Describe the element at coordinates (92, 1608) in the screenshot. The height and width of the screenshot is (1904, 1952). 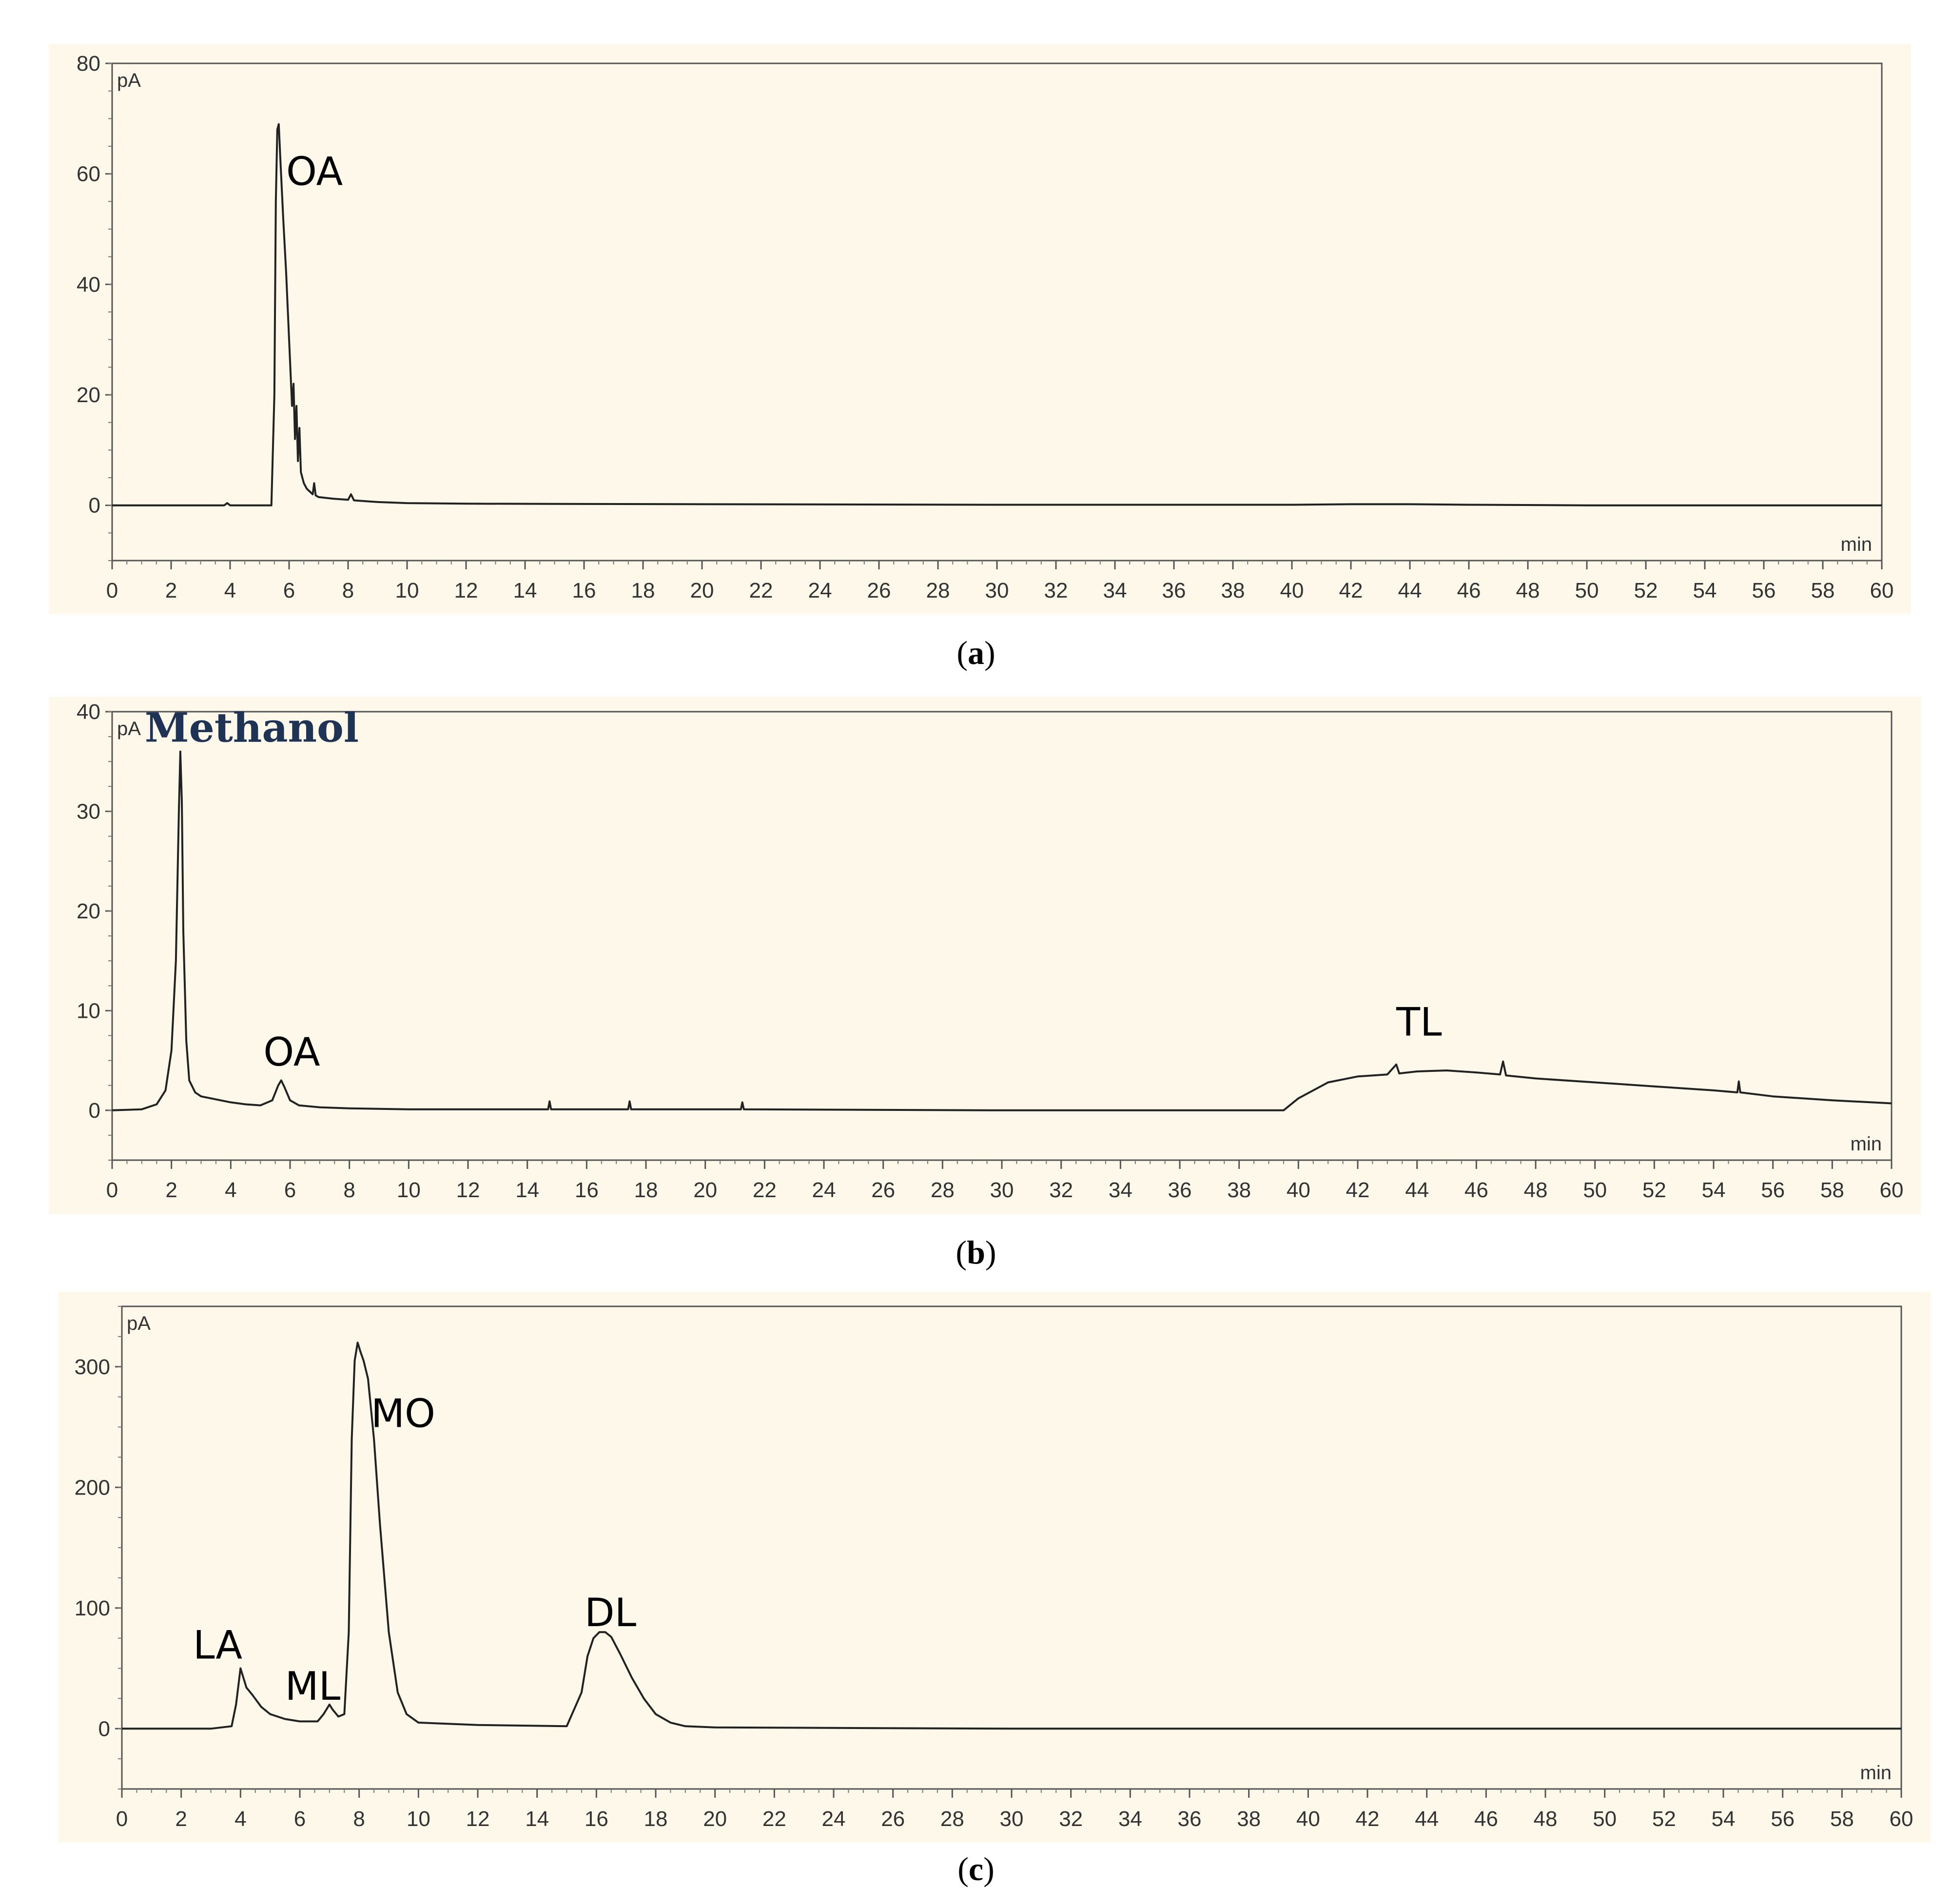
I see `y-tick-label: 100` at that location.